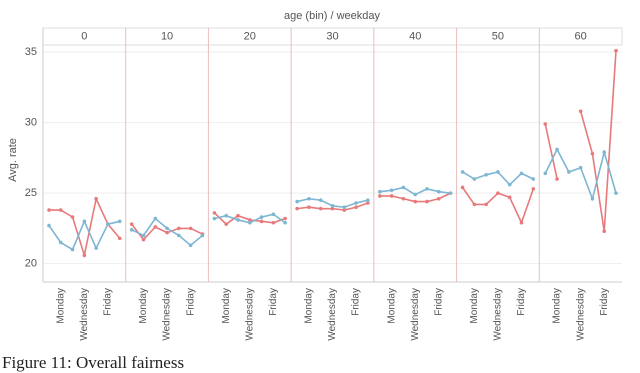  I want to click on y-tick-label: 25, so click(31, 193).